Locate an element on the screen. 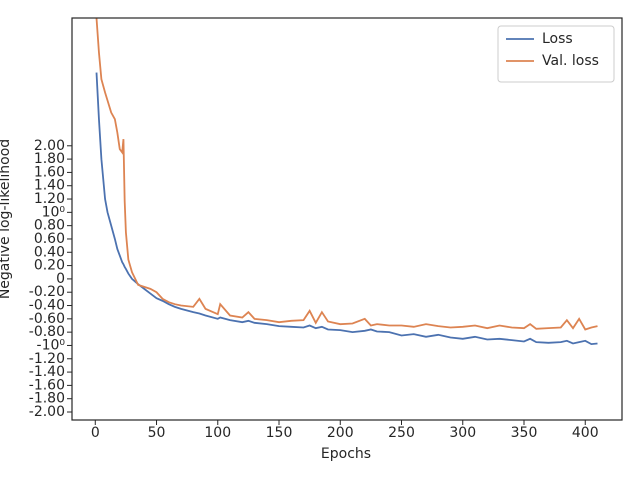 Image resolution: width=640 pixels, height=480 pixels. x-axis-label: Epochs is located at coordinates (346, 454).